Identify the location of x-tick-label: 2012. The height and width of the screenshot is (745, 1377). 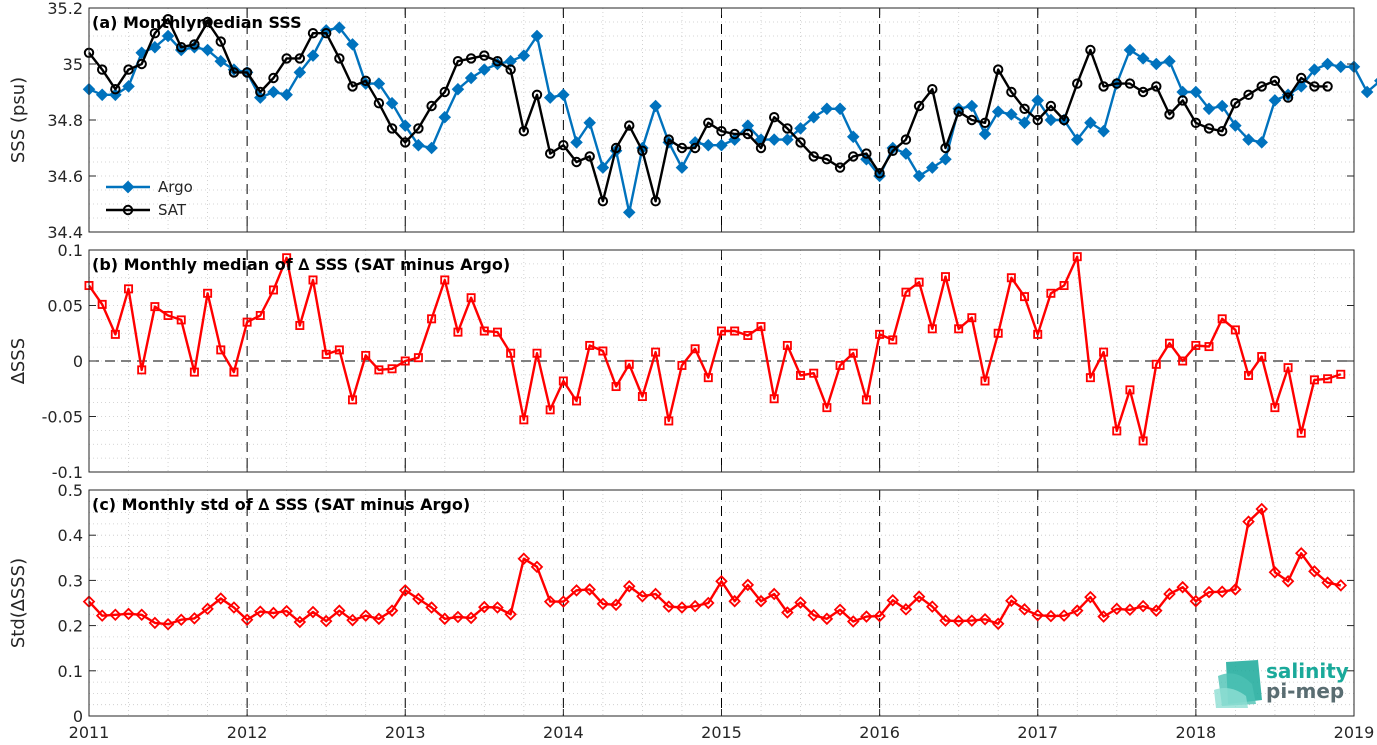
(247, 732).